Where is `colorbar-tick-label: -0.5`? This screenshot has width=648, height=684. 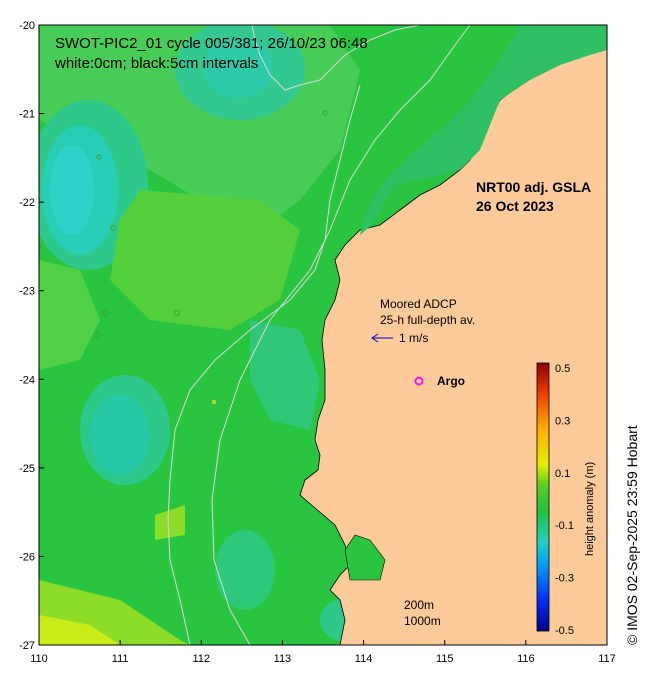
colorbar-tick-label: -0.5 is located at coordinates (564, 631).